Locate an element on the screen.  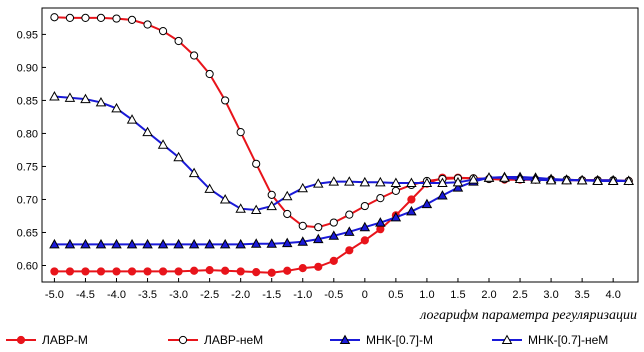
x-tick-label: -3.0 is located at coordinates (178, 295).